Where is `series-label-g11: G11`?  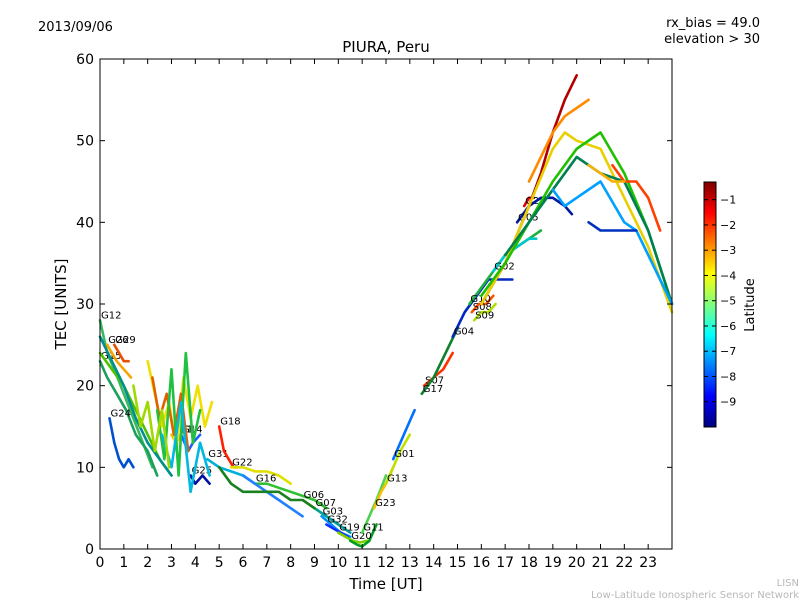 series-label-g11: G11 is located at coordinates (373, 528).